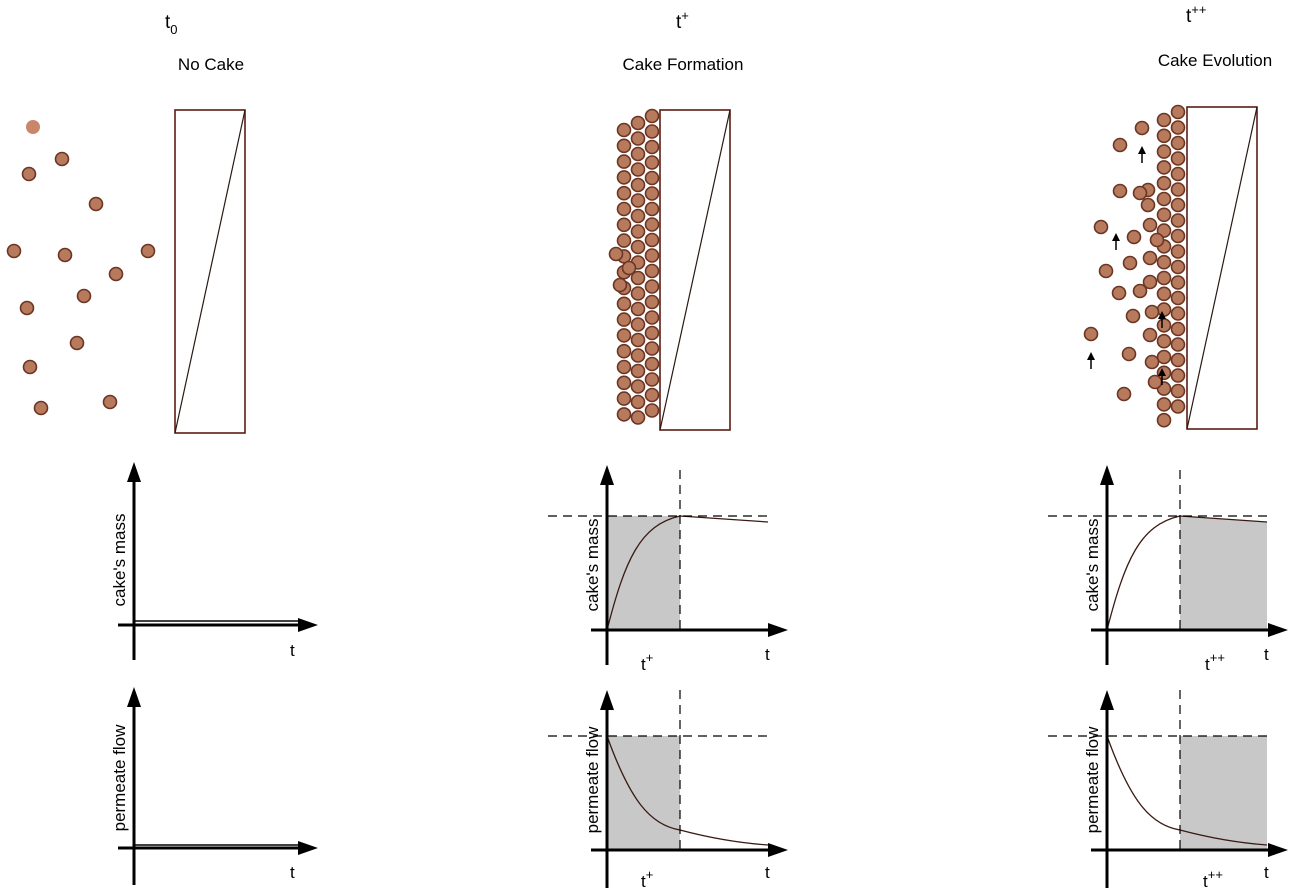  What do you see at coordinates (214, 561) in the screenshot?
I see `mass-graph-t0: cake's mass t` at bounding box center [214, 561].